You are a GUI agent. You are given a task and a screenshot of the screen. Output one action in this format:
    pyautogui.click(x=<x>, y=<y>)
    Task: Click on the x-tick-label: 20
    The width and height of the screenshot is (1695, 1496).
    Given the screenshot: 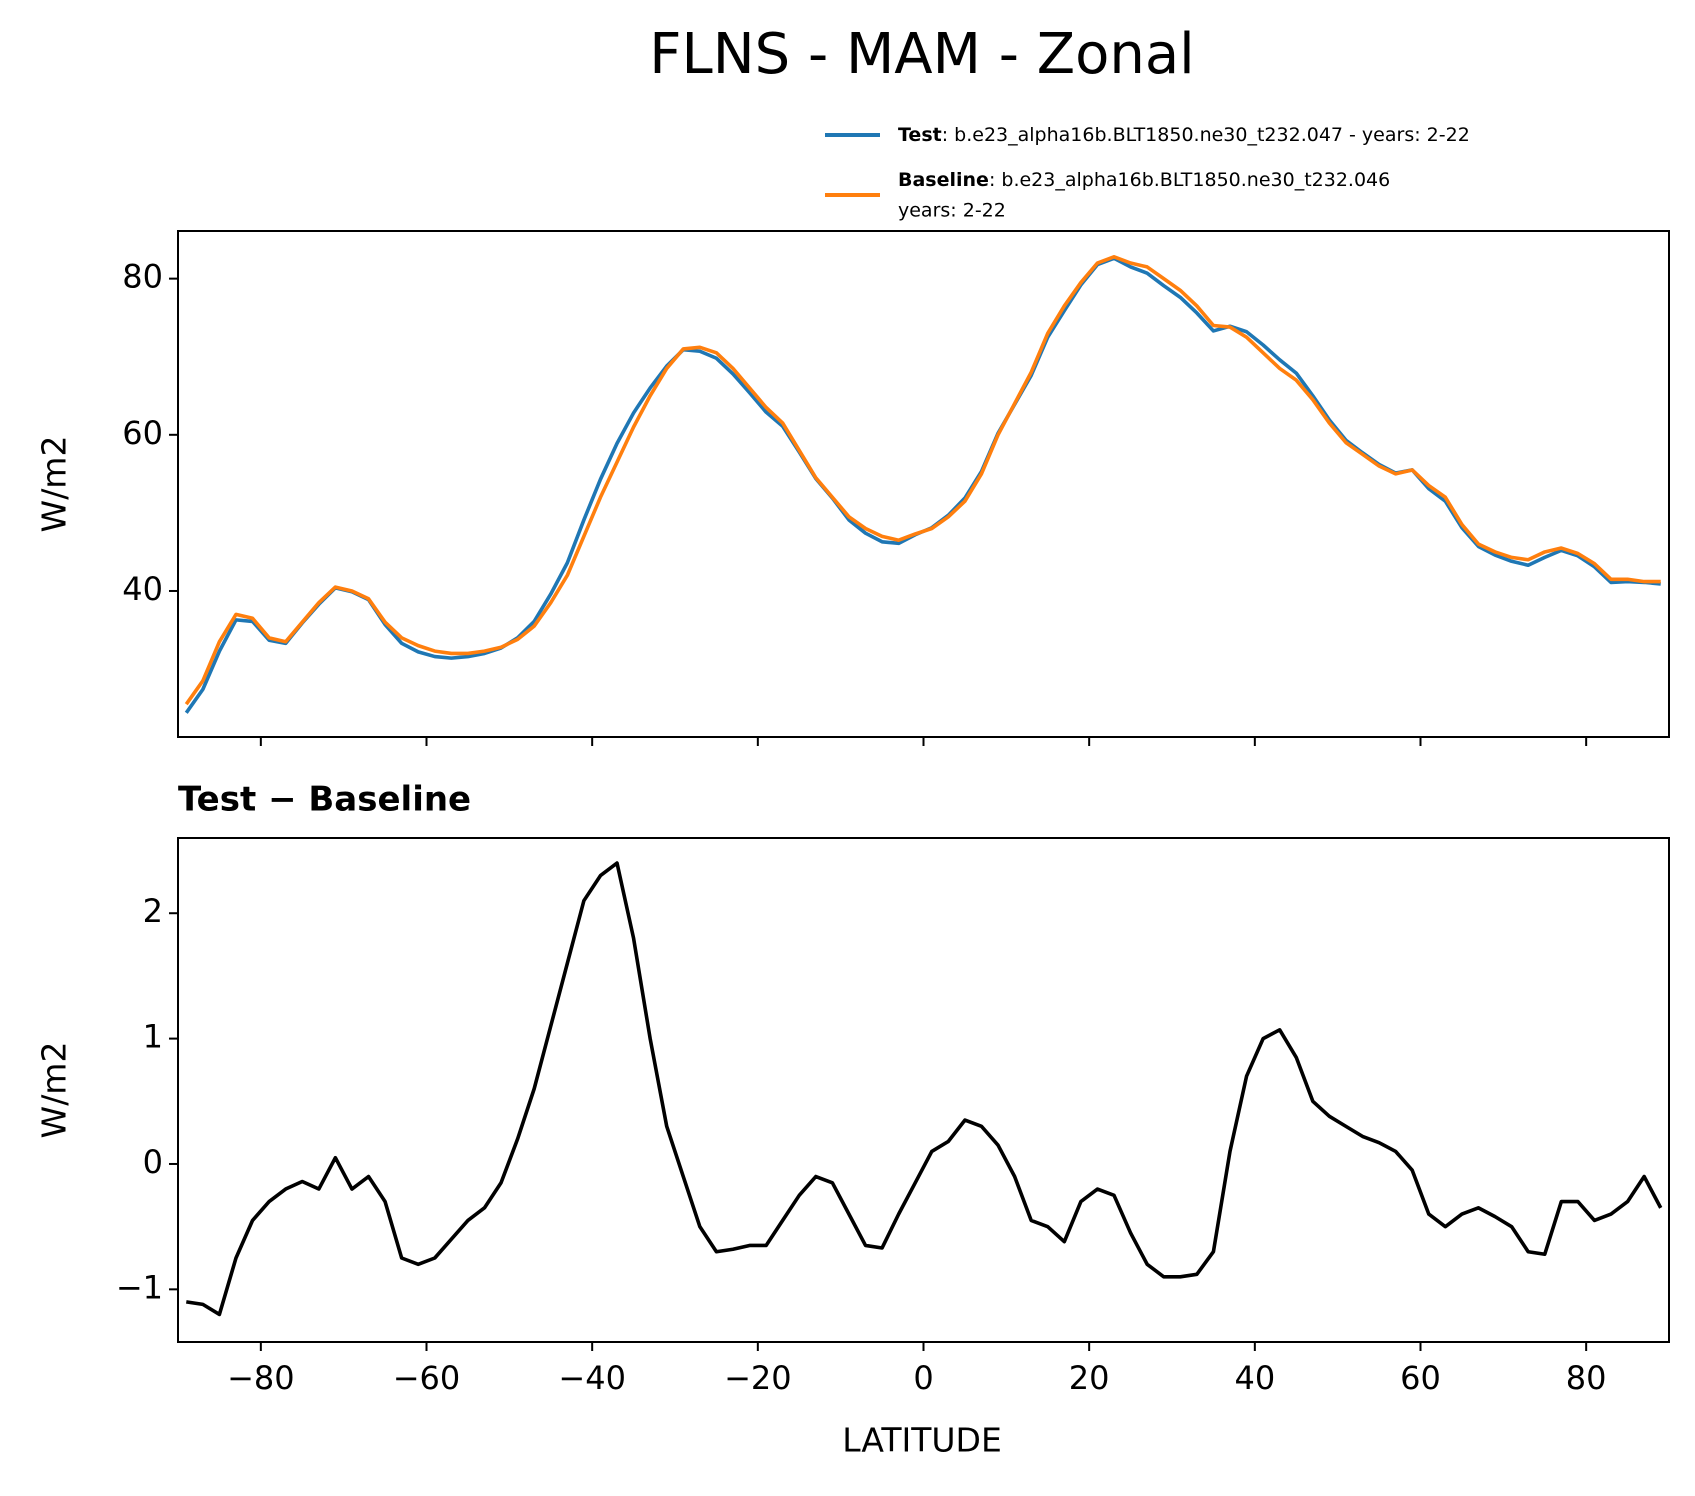 What is the action you would take?
    pyautogui.click(x=1089, y=1378)
    